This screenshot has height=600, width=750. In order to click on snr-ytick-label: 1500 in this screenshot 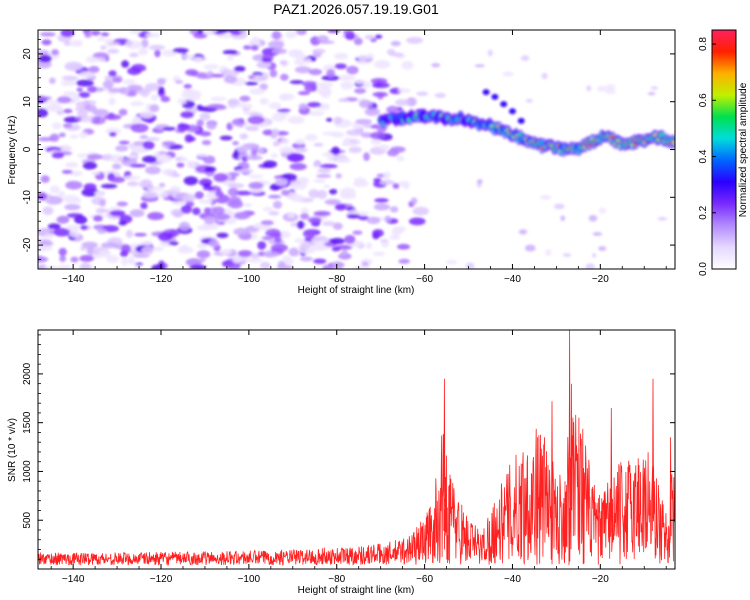, I will do `click(27, 422)`.